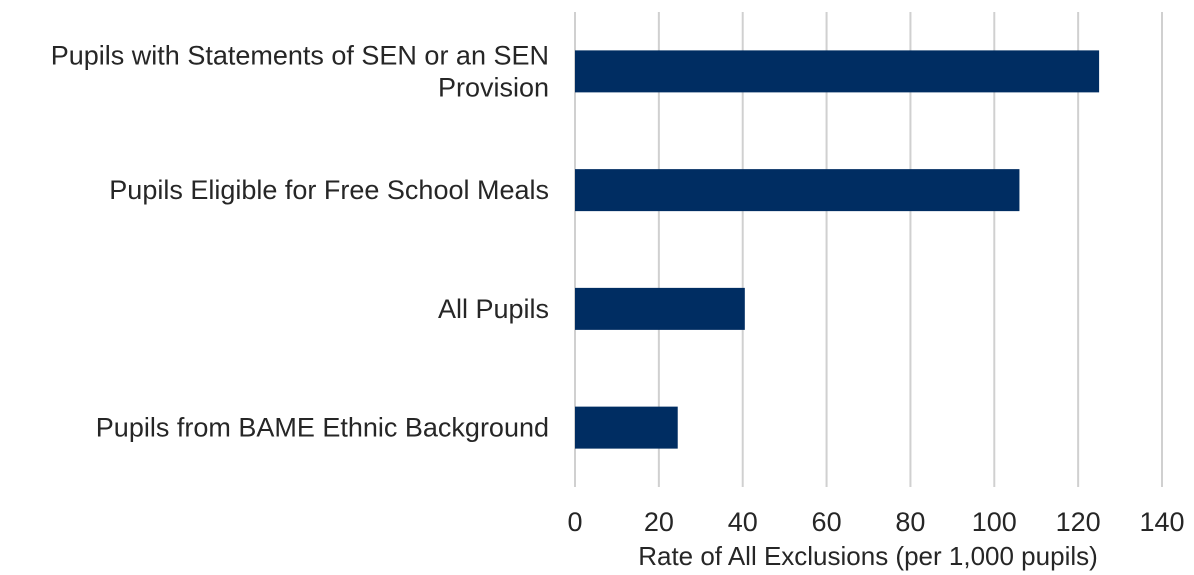 This screenshot has height=575, width=1194. What do you see at coordinates (300, 55) in the screenshot?
I see `category-label: Pupils with Statements of SEN or an SEN` at bounding box center [300, 55].